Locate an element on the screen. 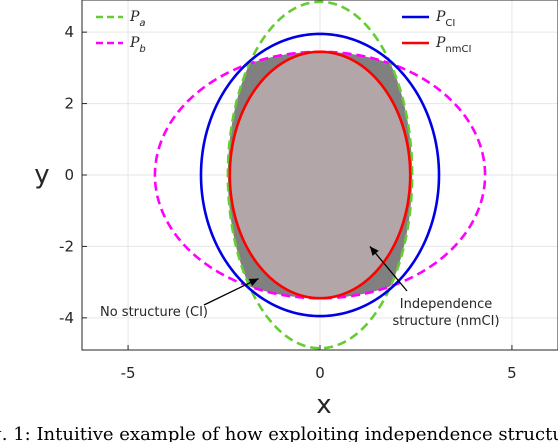 Image resolution: width=558 pixels, height=442 pixels. annotation-text: structure (nmCI) is located at coordinates (445, 321).